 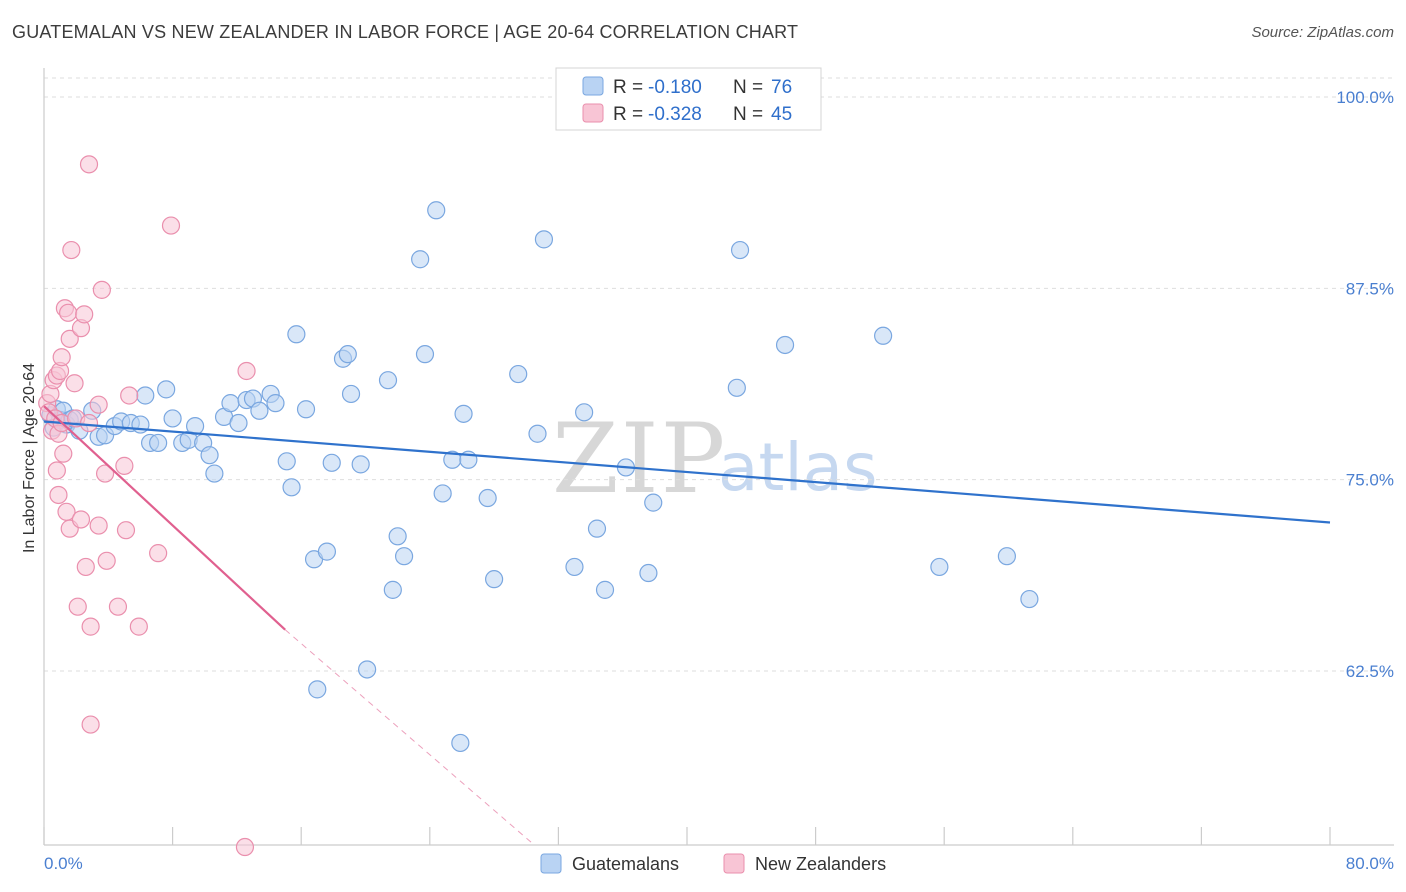 I want to click on trend-extension-new-zealanders, so click(x=409, y=737).